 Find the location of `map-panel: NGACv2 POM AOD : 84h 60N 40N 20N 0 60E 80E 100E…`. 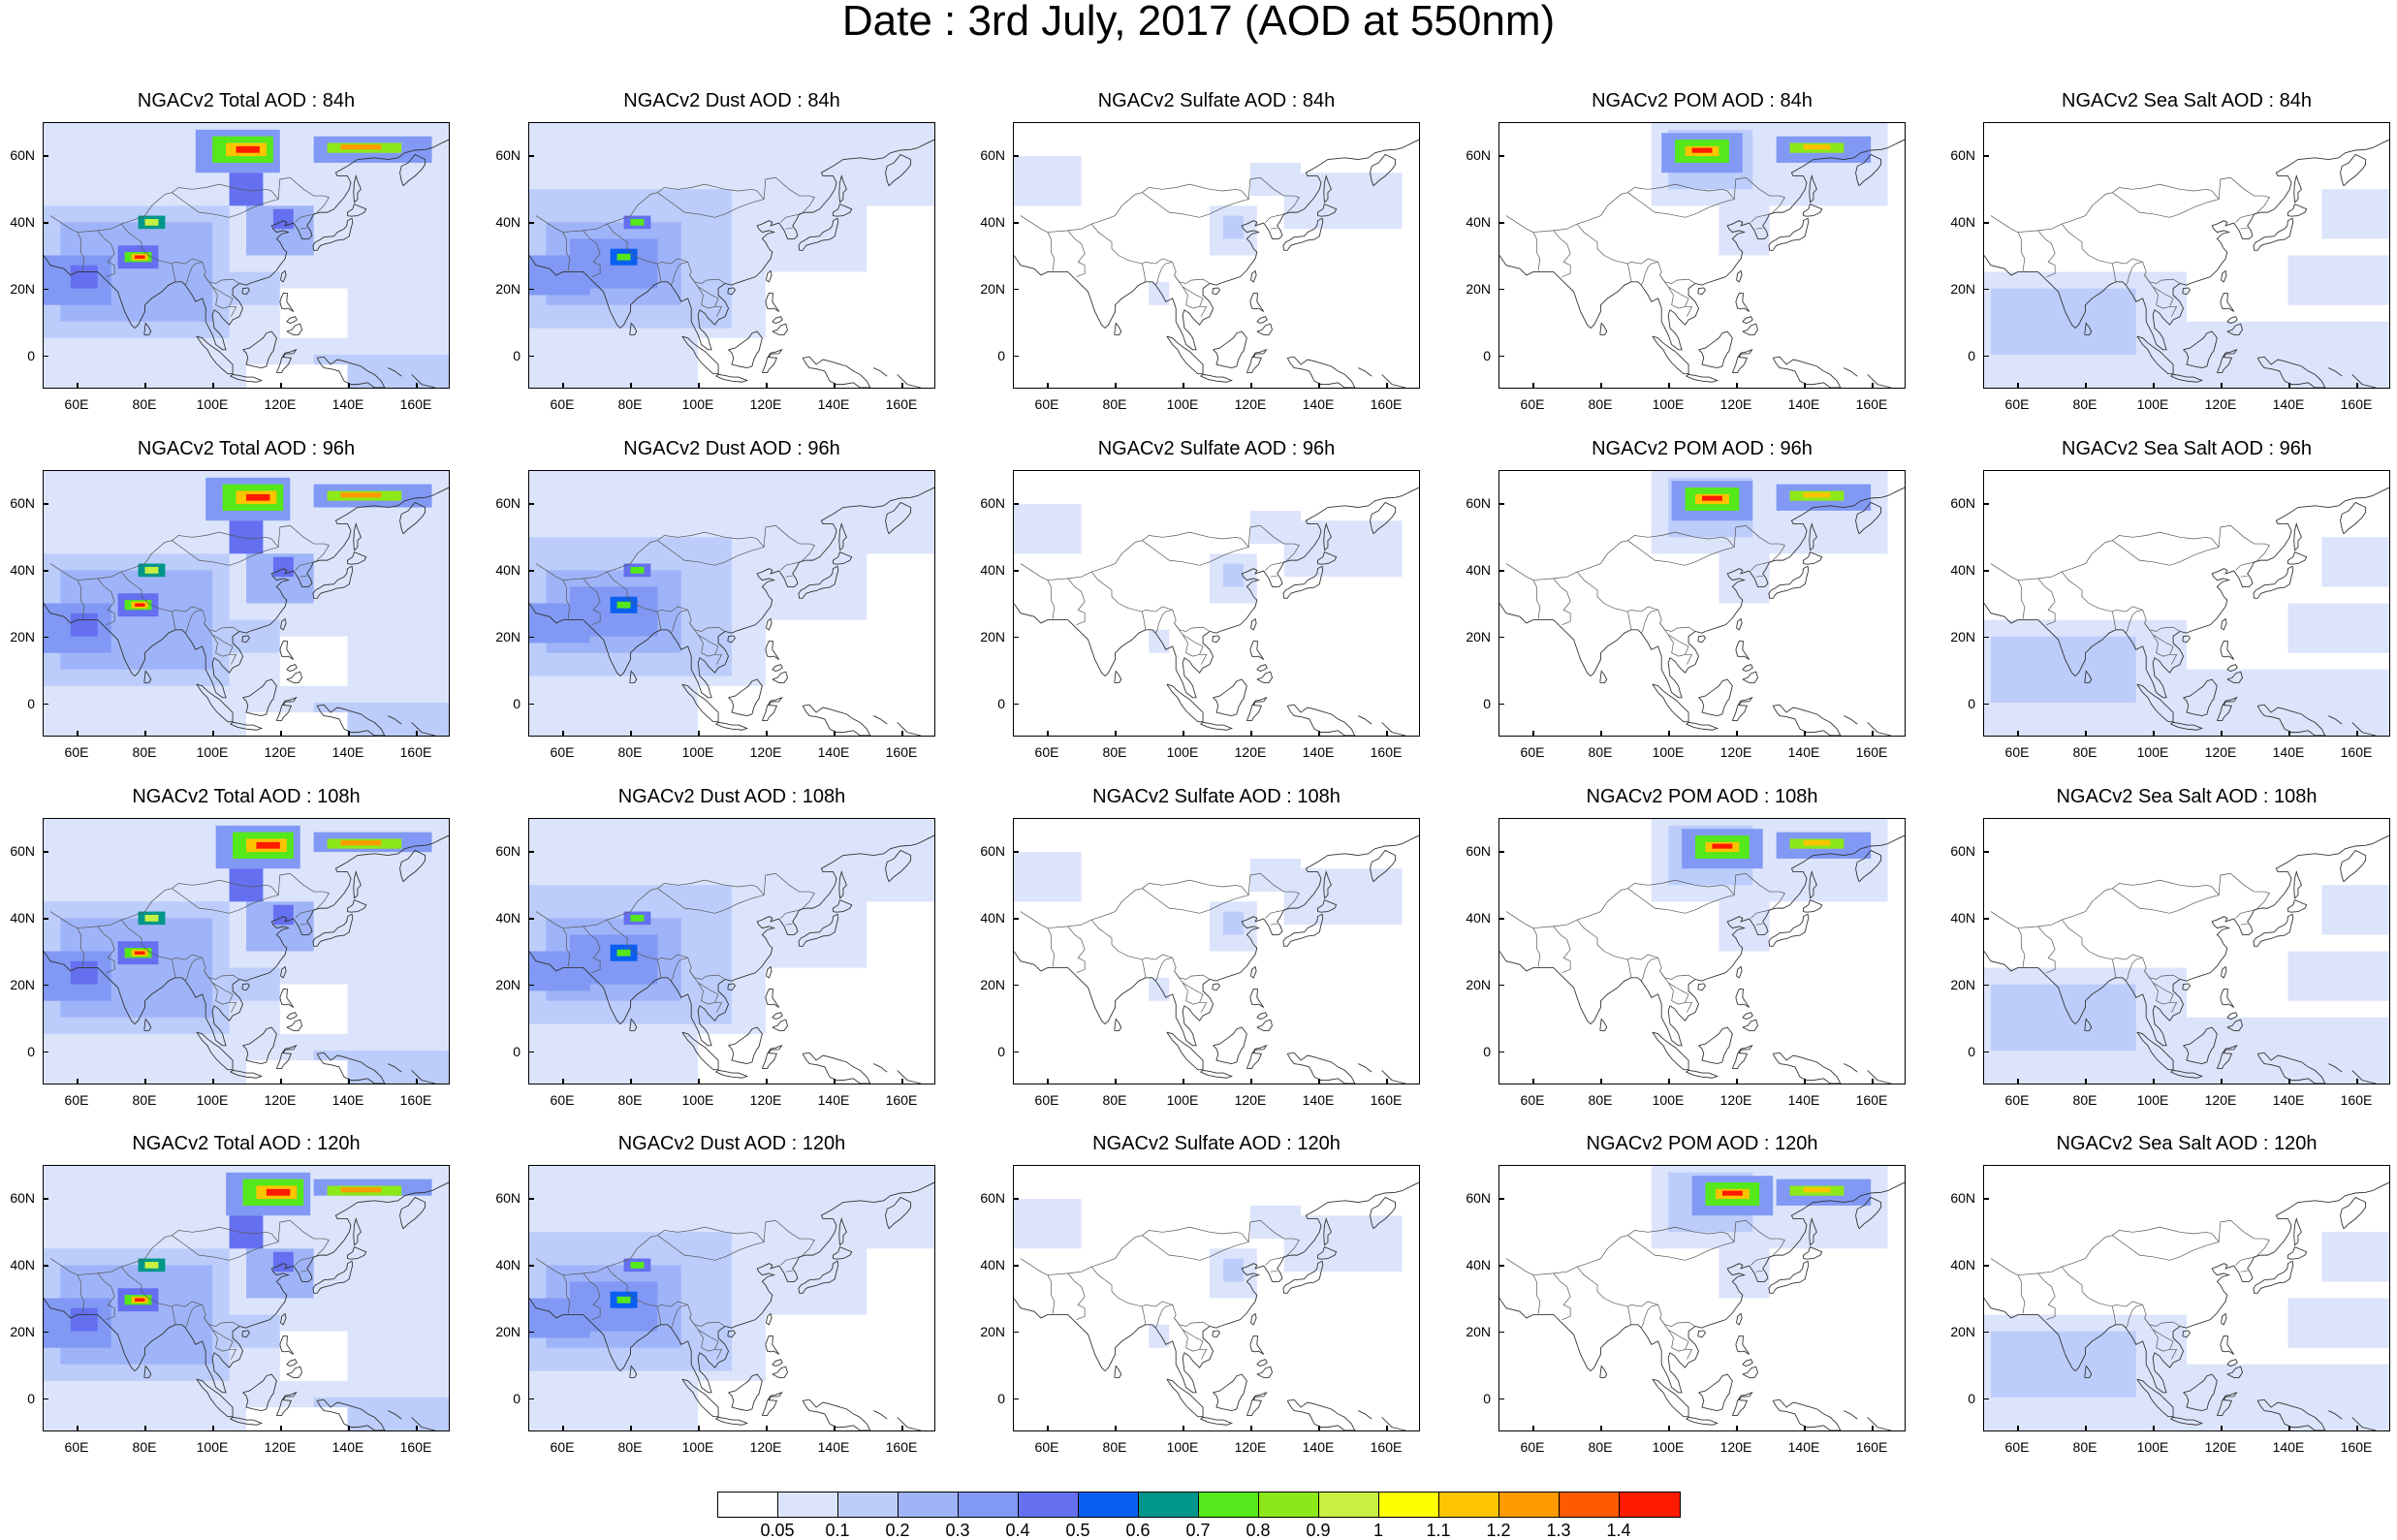

map-panel: NGACv2 POM AOD : 84h 60N 40N 20N 0 60E 80E 100E… is located at coordinates (1715, 261).